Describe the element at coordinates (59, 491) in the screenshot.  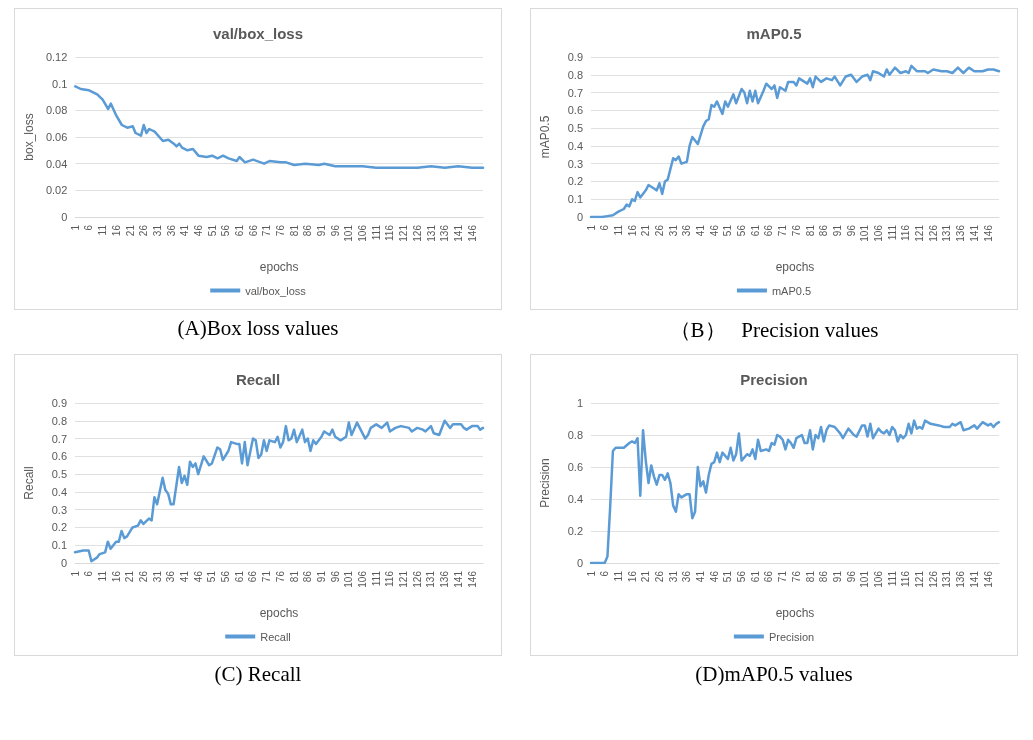
I see `y-tick-label: 0.4` at that location.